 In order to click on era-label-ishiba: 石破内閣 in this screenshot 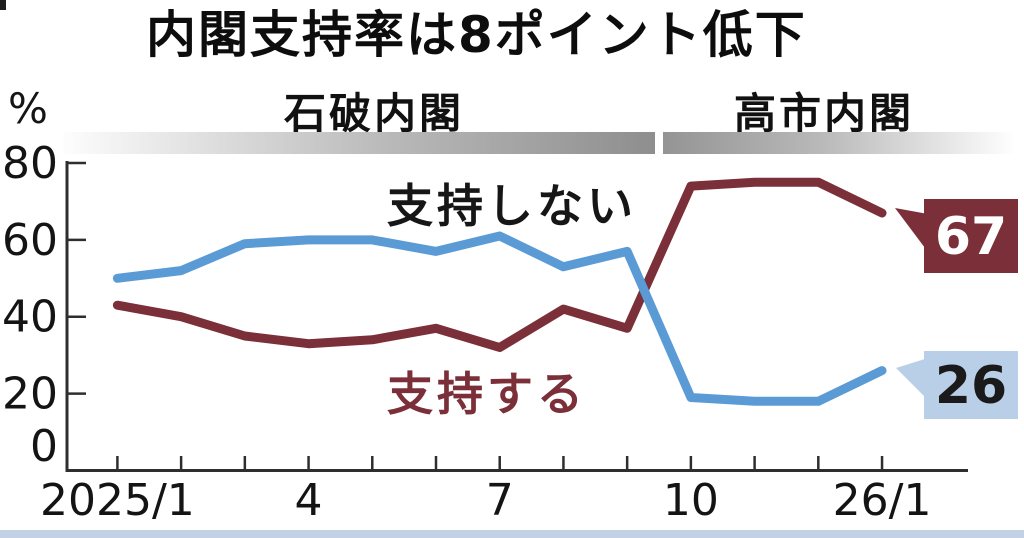, I will do `click(374, 113)`.